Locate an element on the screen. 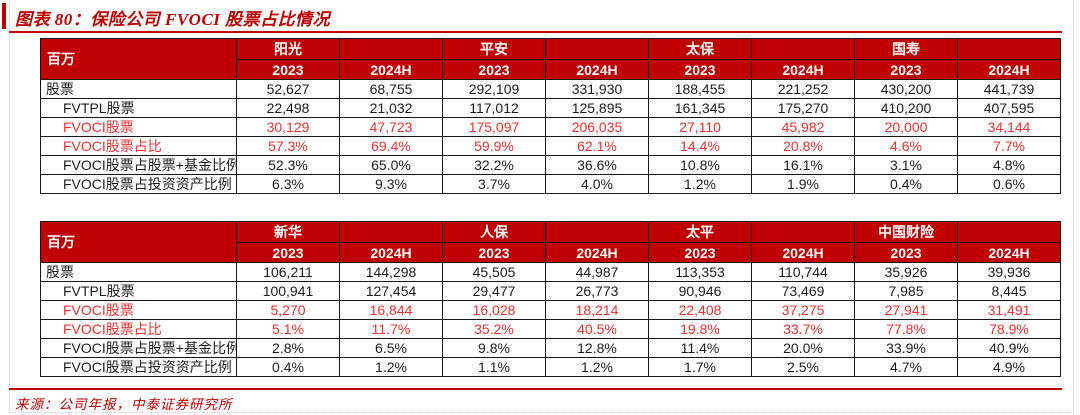 This screenshot has width=1080, height=415. data-cell: 3.1% is located at coordinates (906, 165).